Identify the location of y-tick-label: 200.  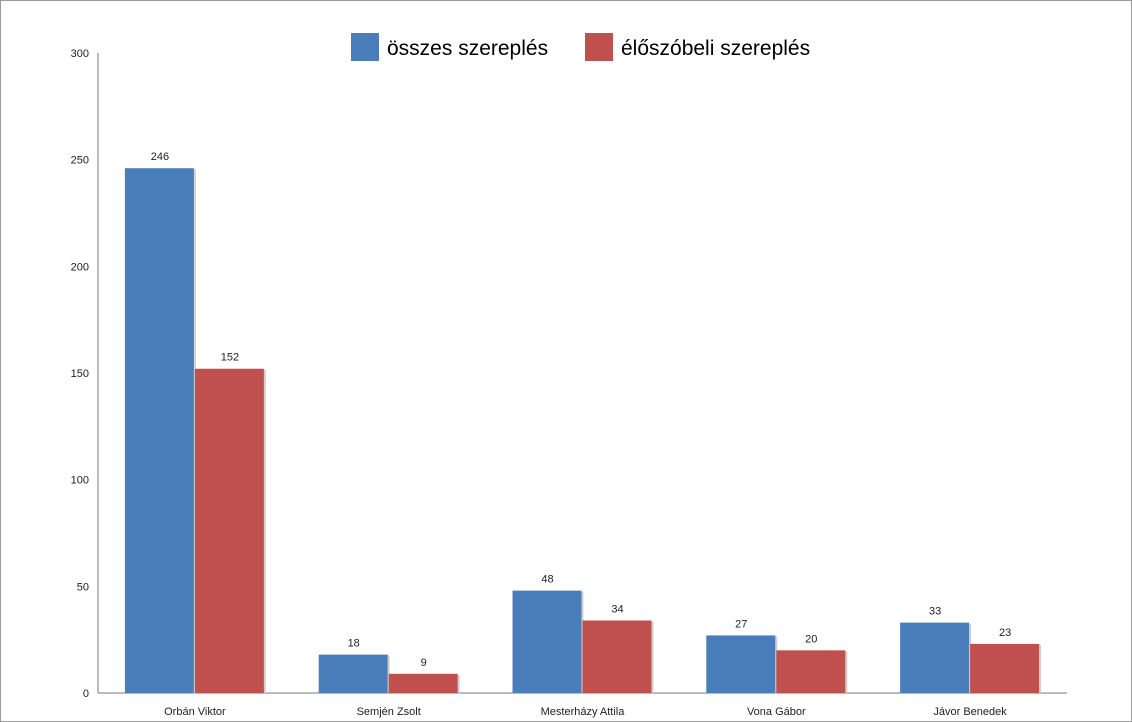
(80, 267).